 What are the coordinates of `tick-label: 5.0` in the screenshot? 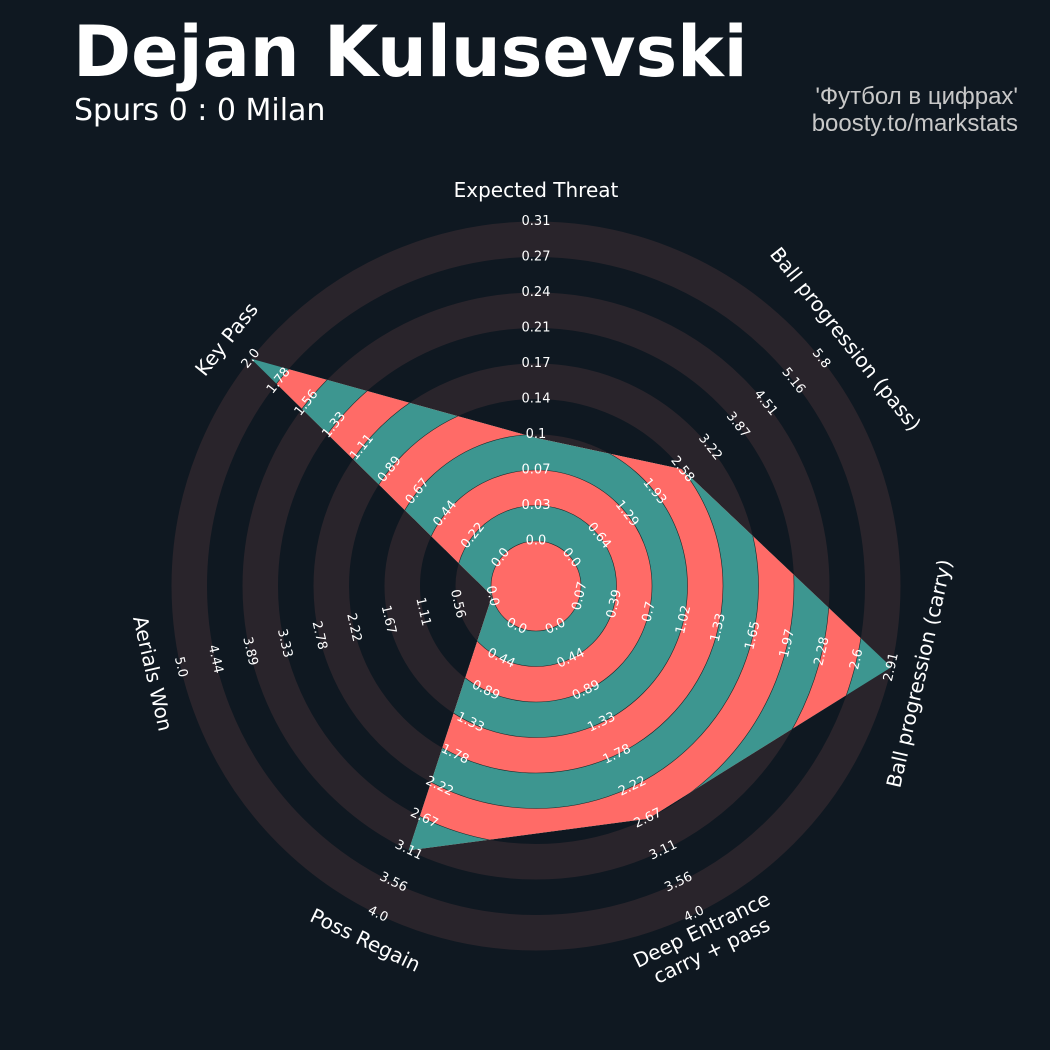 It's located at (180, 667).